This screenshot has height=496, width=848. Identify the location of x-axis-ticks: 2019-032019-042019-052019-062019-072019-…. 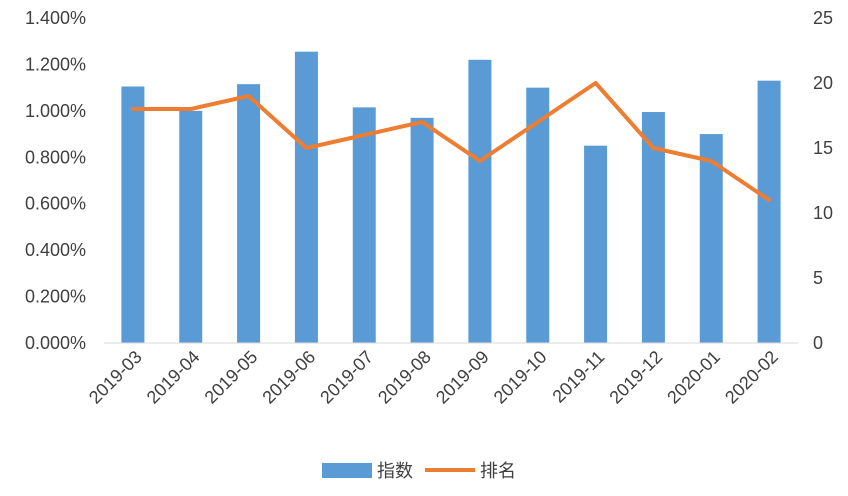
(433, 377).